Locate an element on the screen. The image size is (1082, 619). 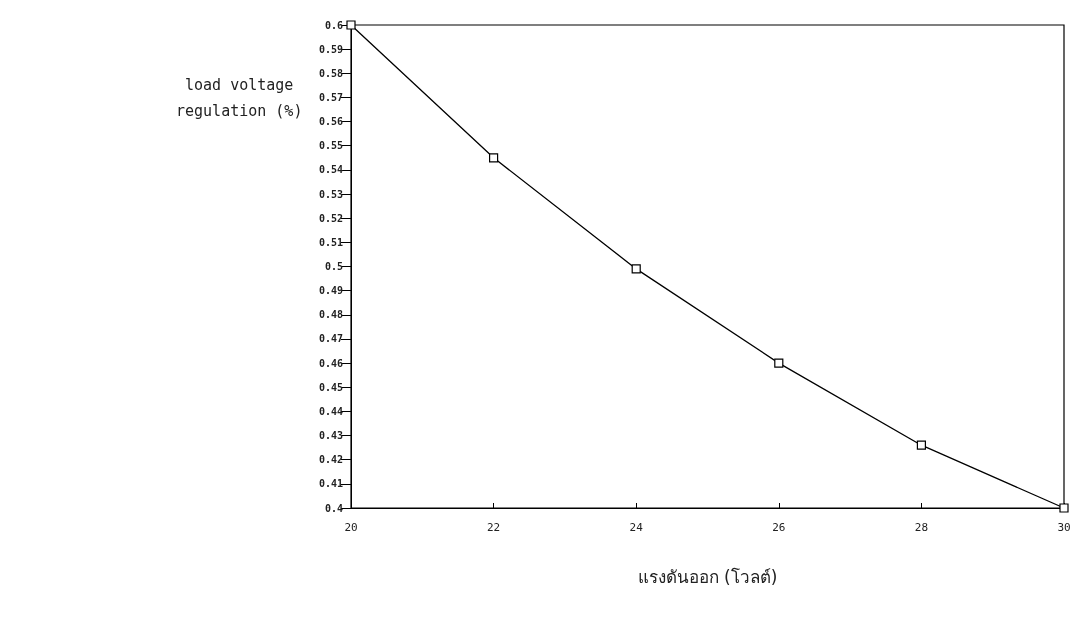
y-tick-label: 0.42 is located at coordinates (330, 460).